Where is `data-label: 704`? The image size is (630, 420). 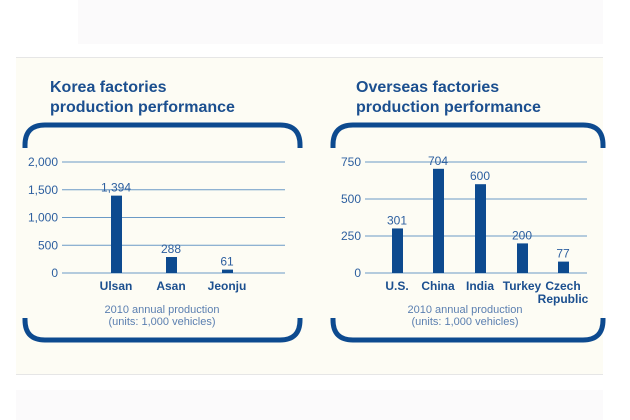
data-label: 704 is located at coordinates (438, 161).